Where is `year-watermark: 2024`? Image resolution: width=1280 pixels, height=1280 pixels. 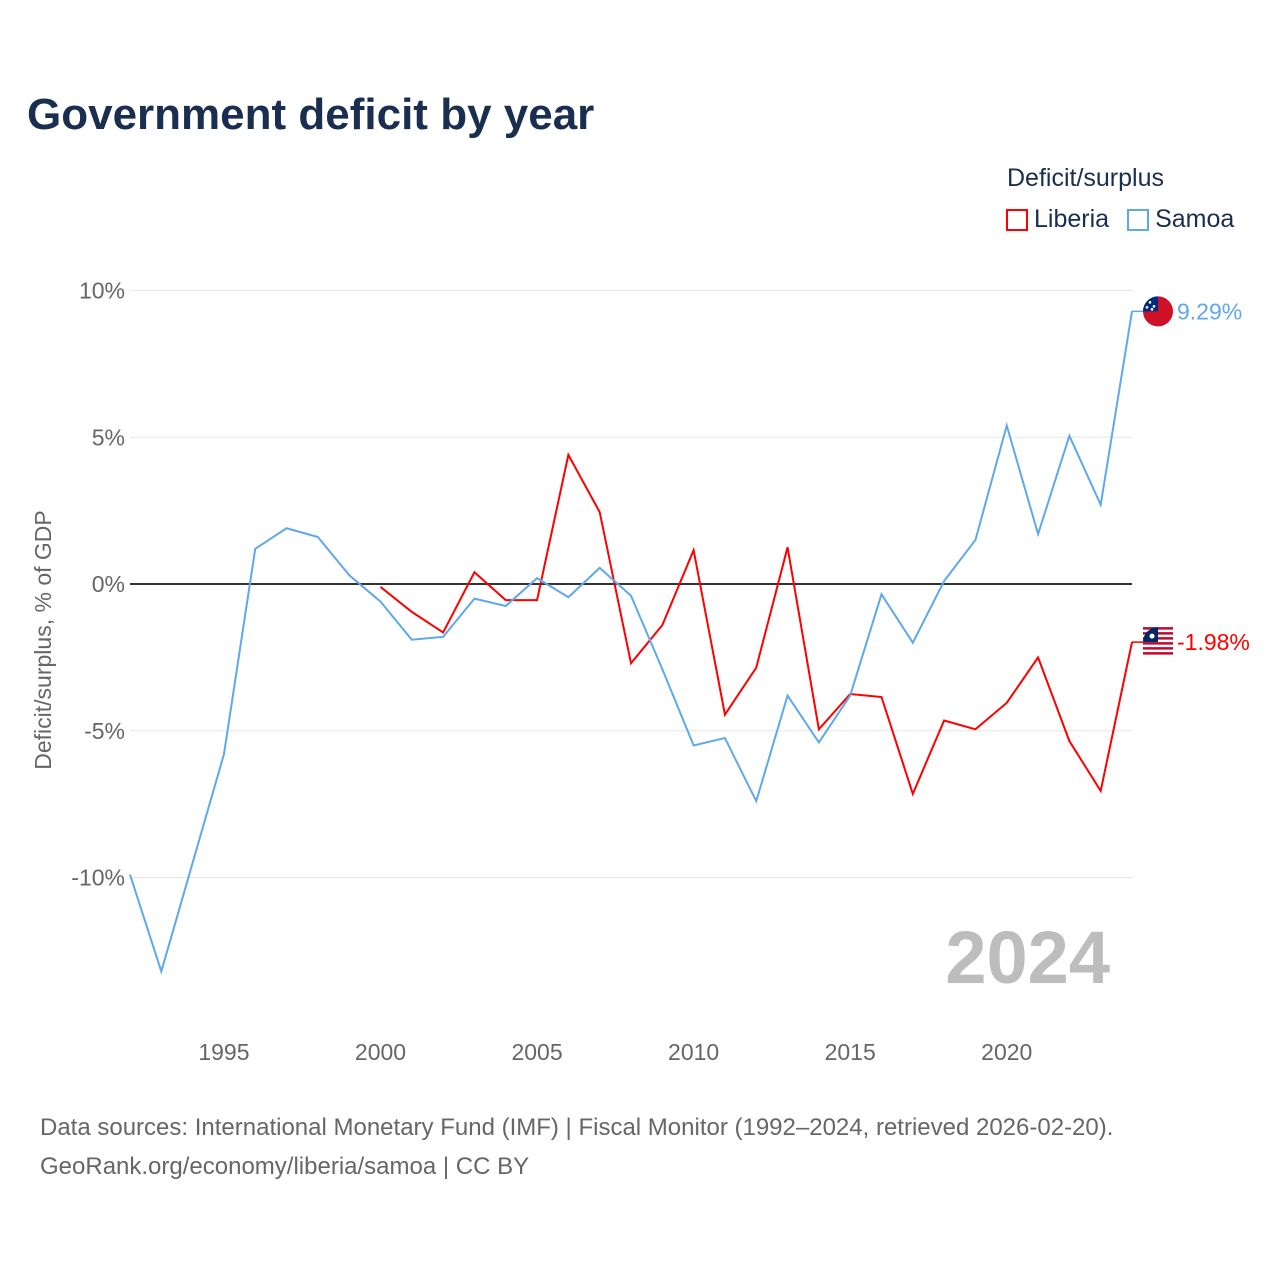 year-watermark: 2024 is located at coordinates (1027, 957).